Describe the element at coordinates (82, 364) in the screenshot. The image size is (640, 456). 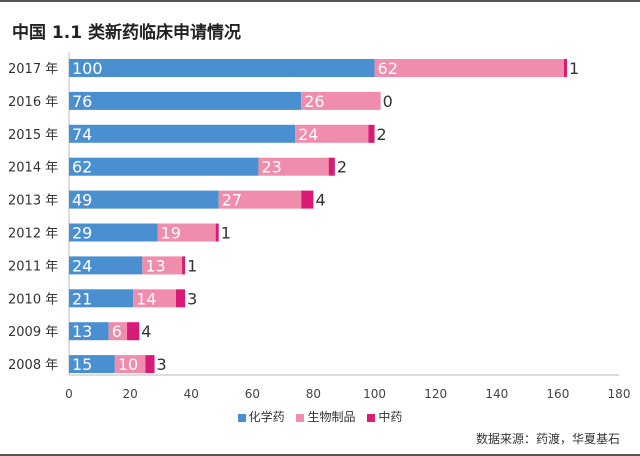
I see `data-label-chemical: 15` at that location.